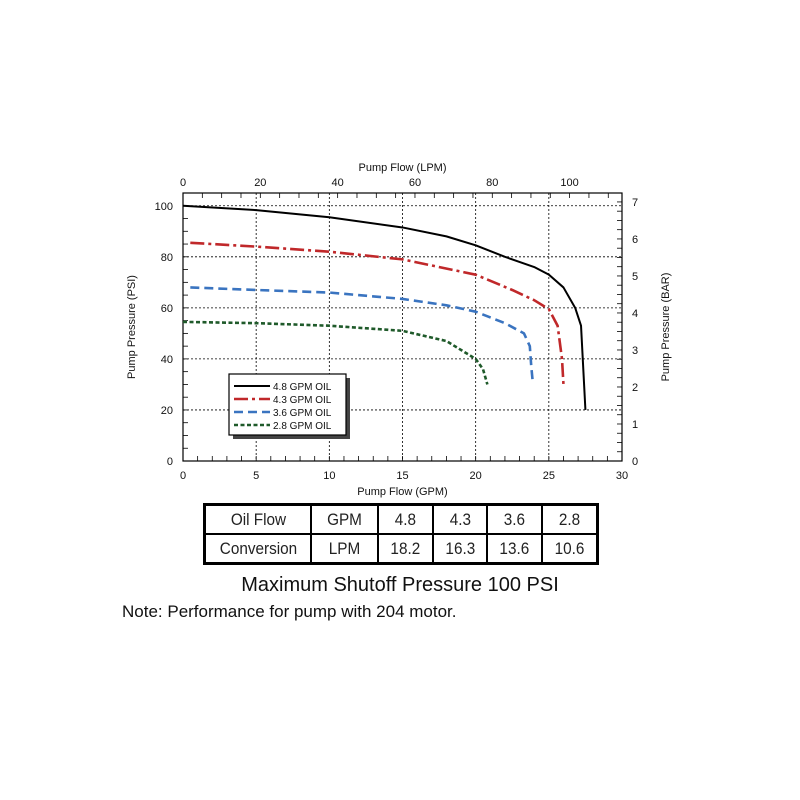 The image size is (800, 800). I want to click on y2-tick-label: 1, so click(635, 425).